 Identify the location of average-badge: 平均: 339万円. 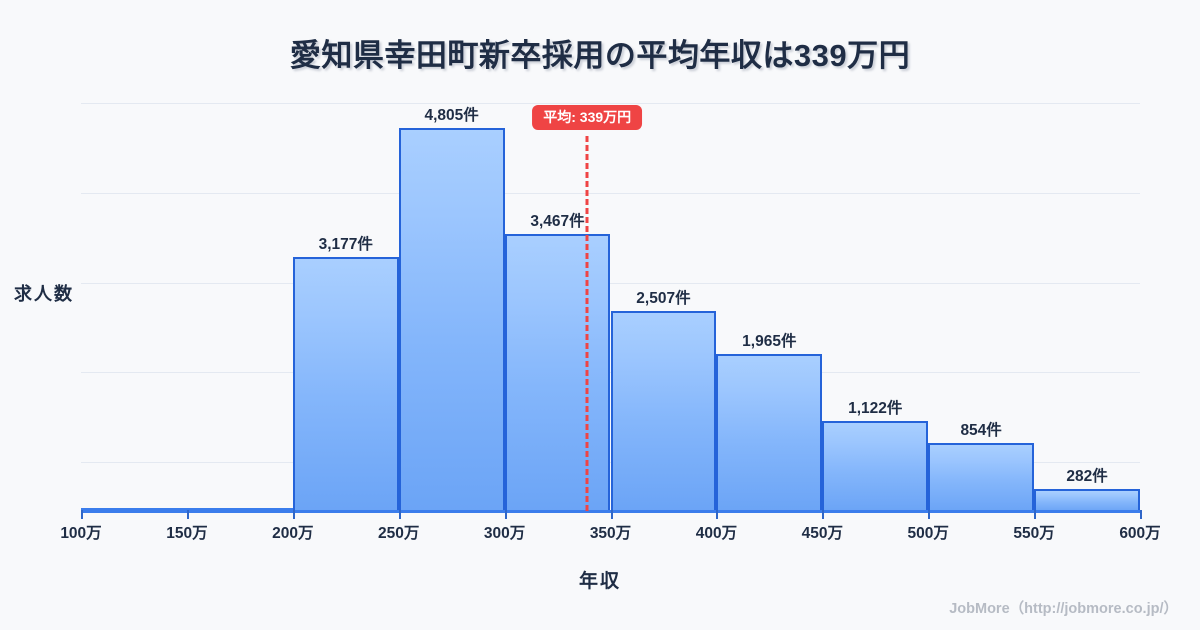
(587, 117).